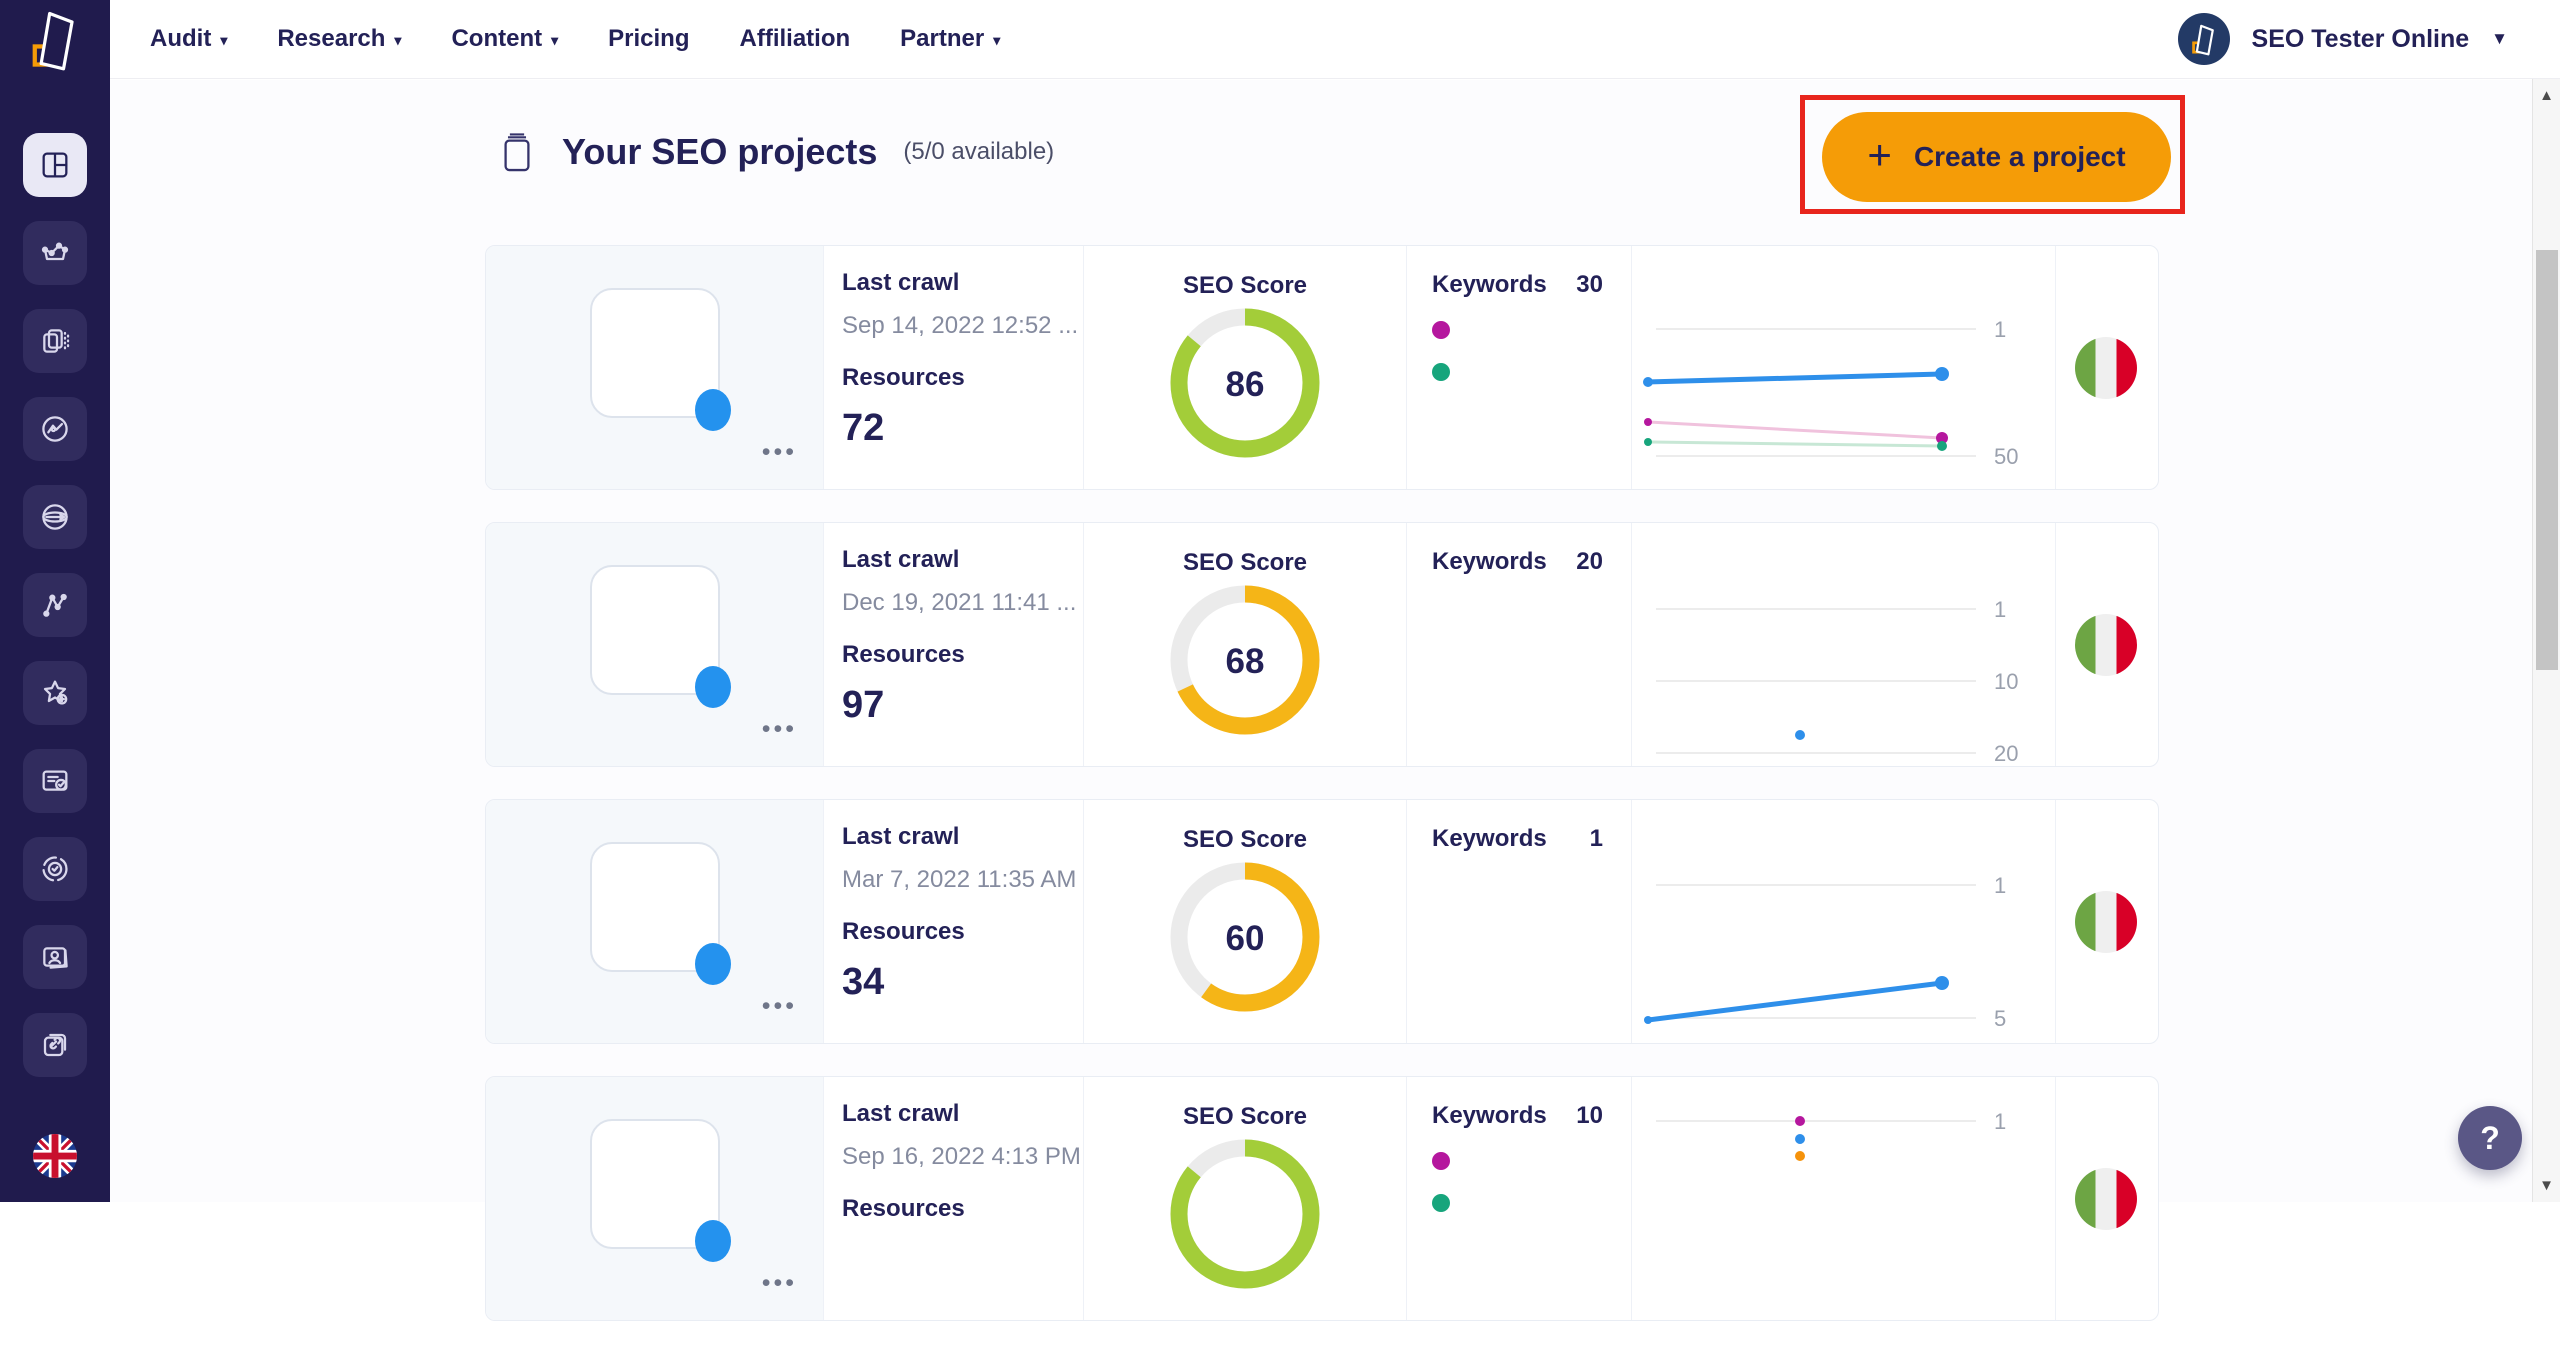 The image size is (2560, 1353). I want to click on keywords-count: 30, so click(1589, 284).